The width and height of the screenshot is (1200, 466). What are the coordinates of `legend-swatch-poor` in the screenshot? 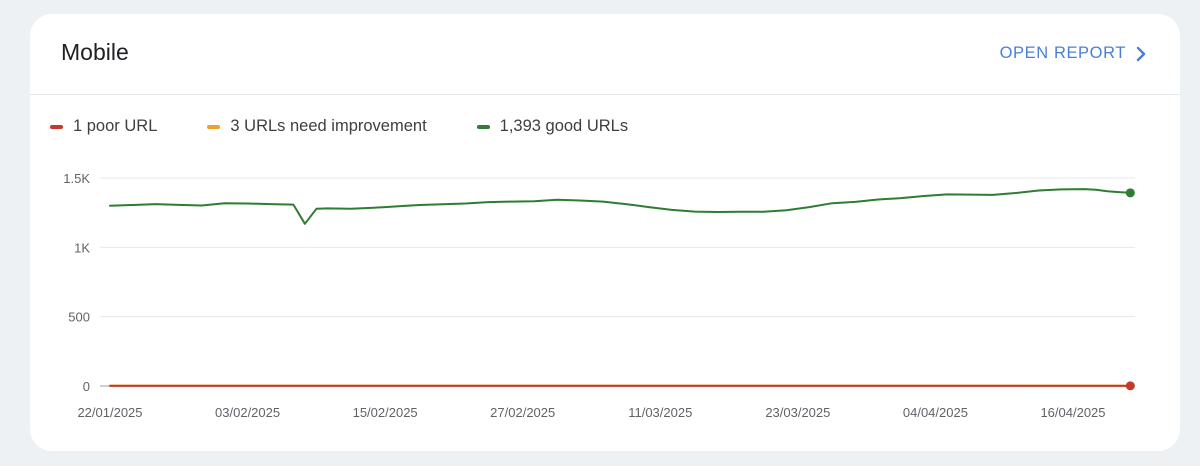 It's located at (56, 126).